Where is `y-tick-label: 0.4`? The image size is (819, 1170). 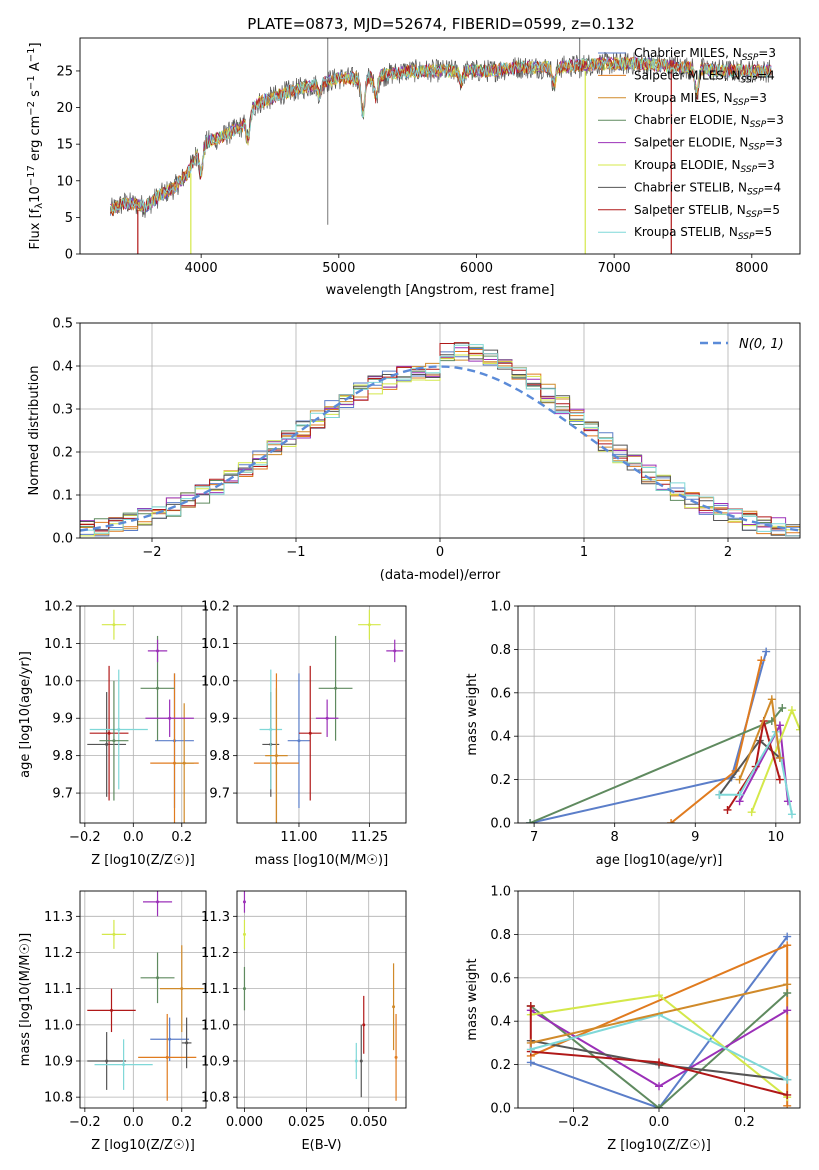
y-tick-label: 0.4 is located at coordinates (62, 367).